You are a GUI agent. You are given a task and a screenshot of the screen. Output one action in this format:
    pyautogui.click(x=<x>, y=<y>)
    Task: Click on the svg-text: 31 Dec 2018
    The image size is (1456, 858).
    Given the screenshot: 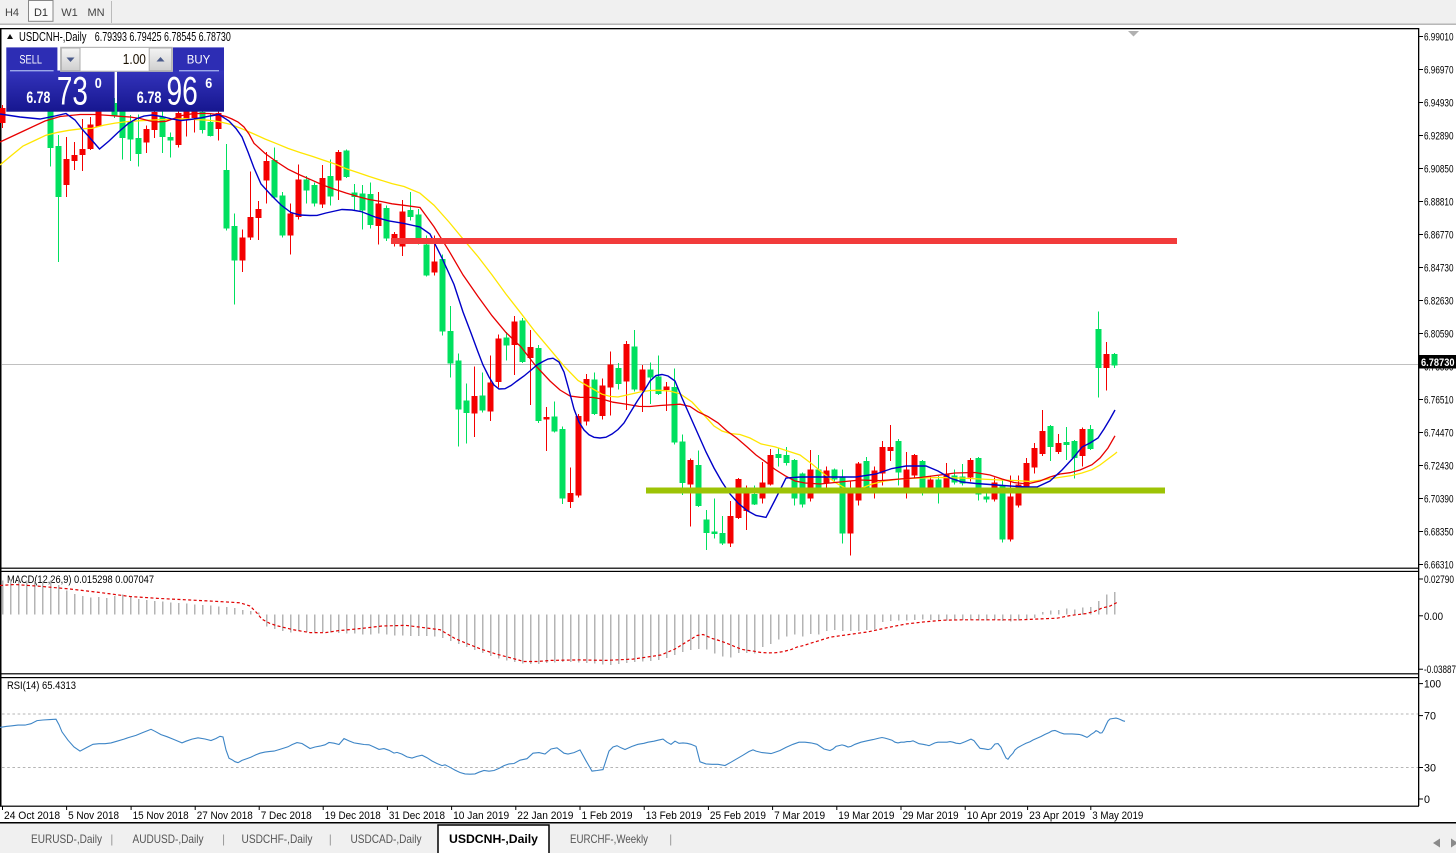 What is the action you would take?
    pyautogui.click(x=417, y=816)
    